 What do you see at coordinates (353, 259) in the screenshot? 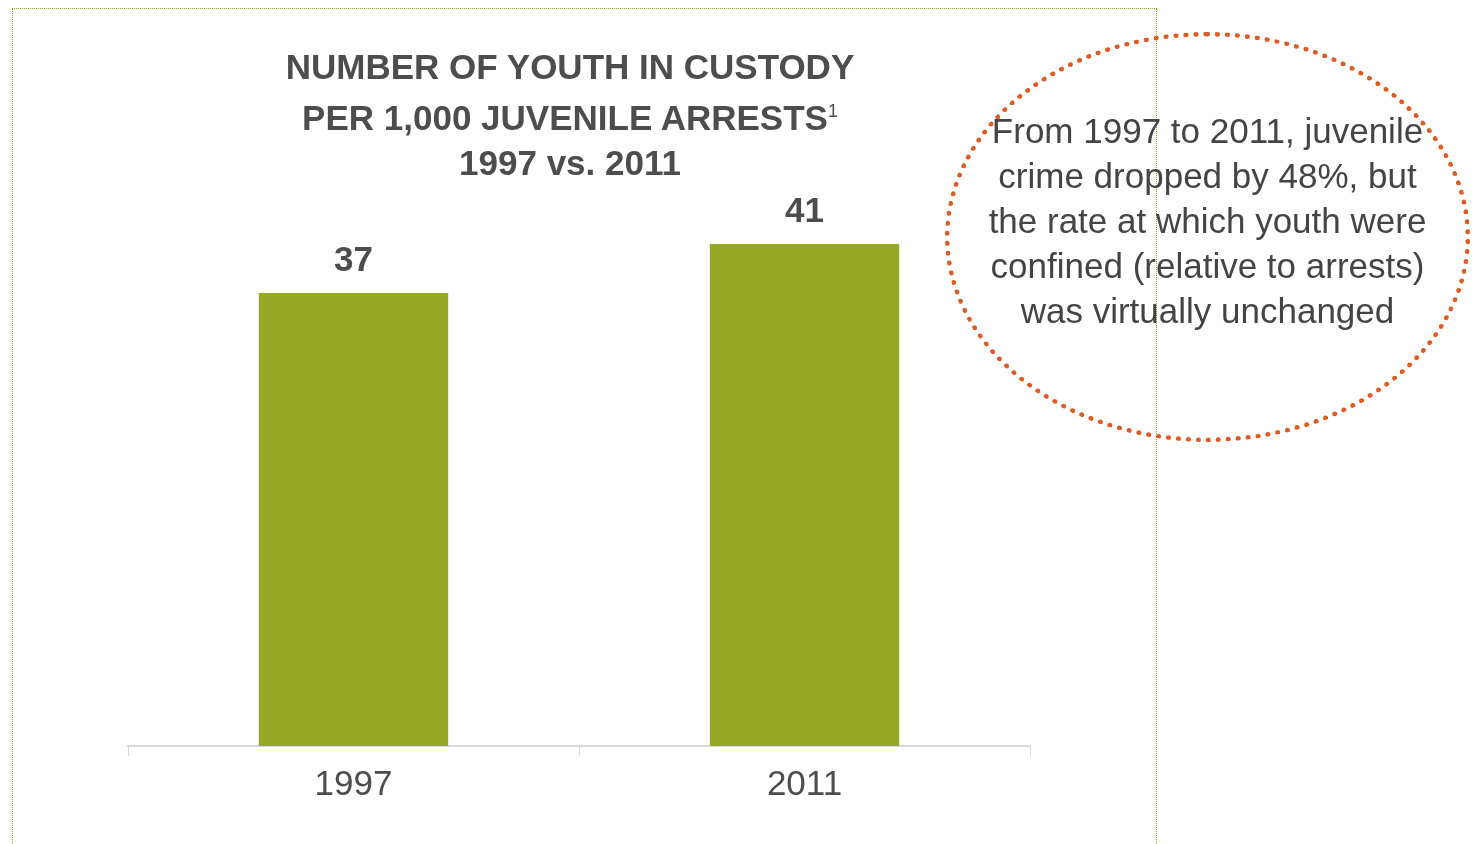
I see `data-label: 37` at bounding box center [353, 259].